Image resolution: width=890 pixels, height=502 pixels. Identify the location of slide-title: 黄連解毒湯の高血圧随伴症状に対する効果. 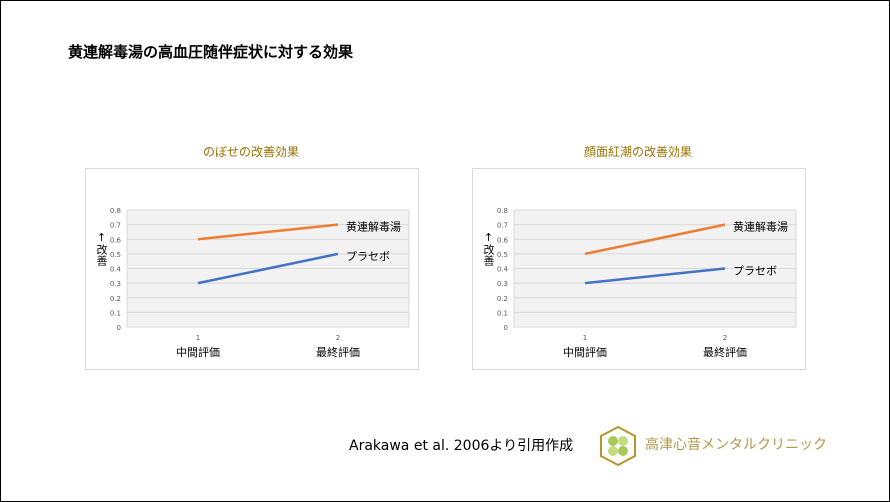
(211, 52).